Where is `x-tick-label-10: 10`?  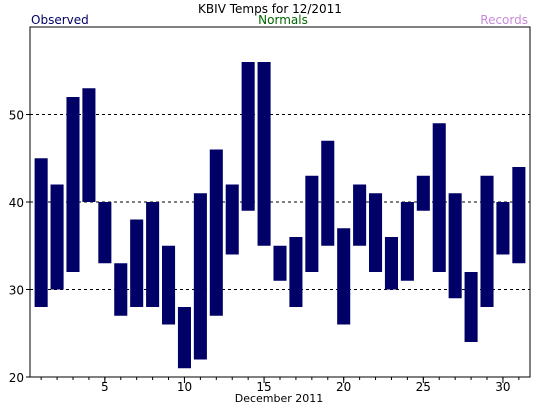
x-tick-label-10: 10 is located at coordinates (184, 387).